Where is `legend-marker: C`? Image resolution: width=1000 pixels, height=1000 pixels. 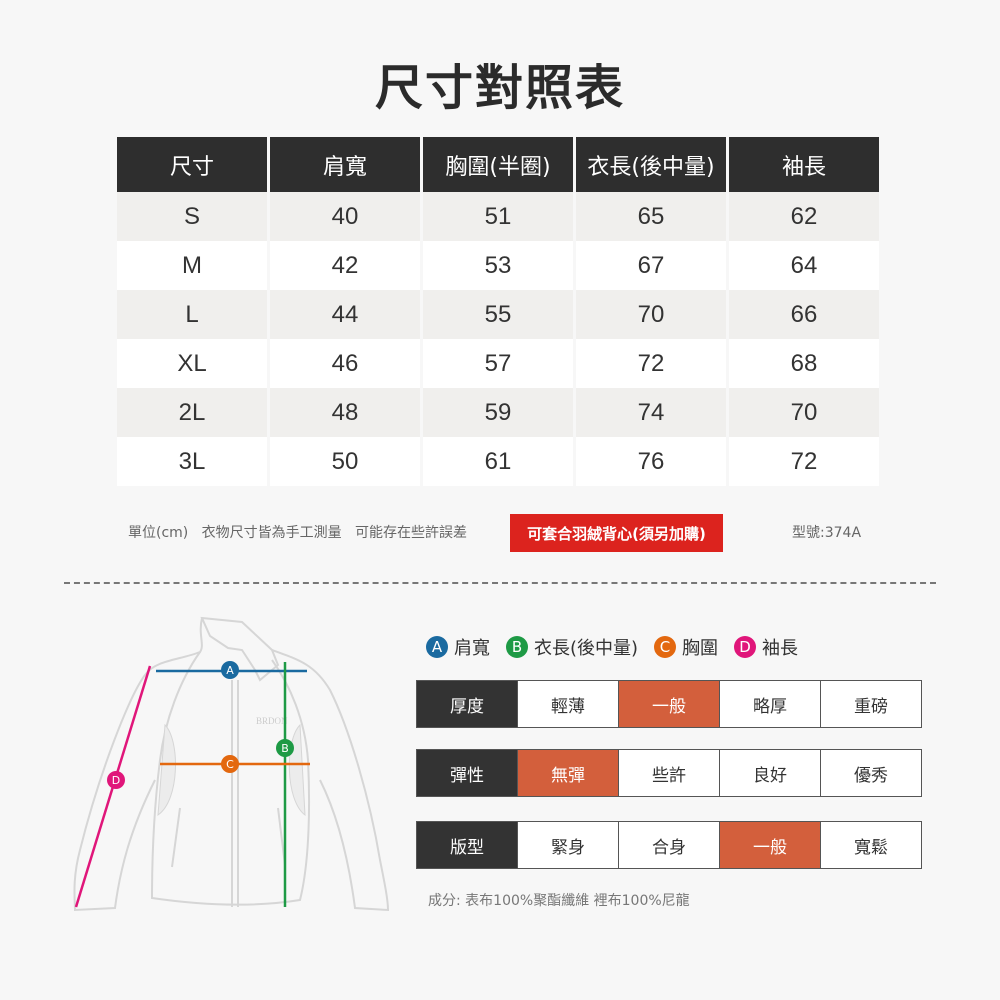
legend-marker: C is located at coordinates (665, 647).